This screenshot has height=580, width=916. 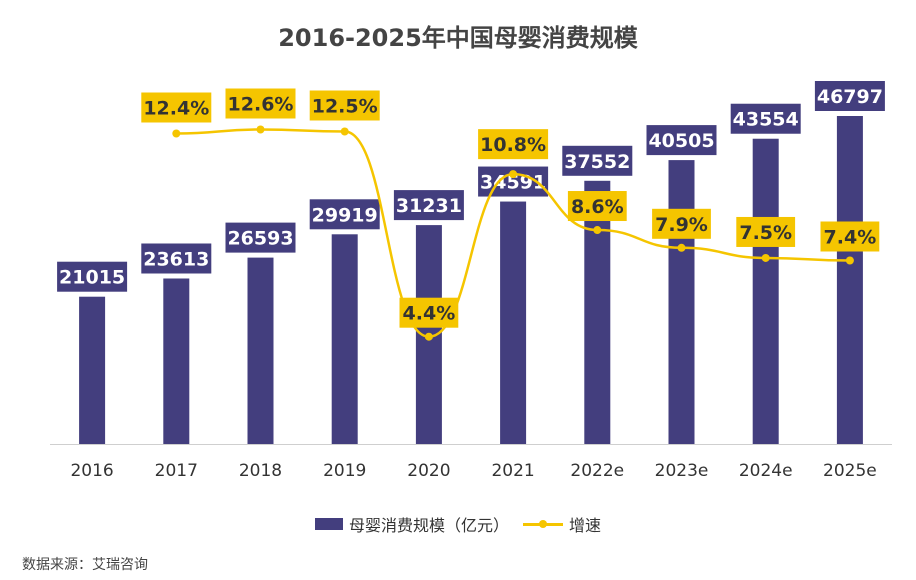 I want to click on legend-bar-swatch, so click(x=328, y=524).